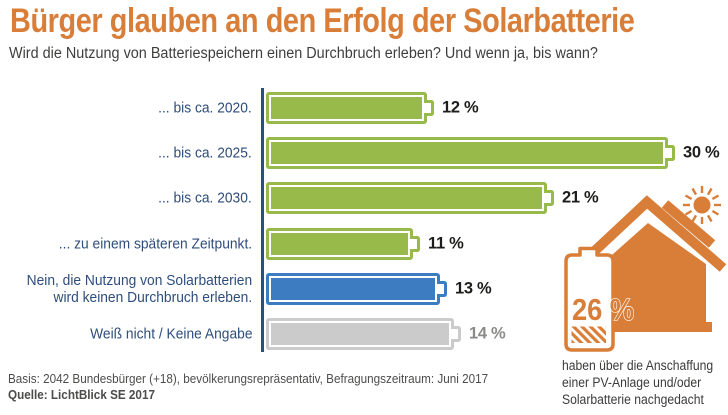  I want to click on category-label: ... bis ca. 2025., so click(205, 153).